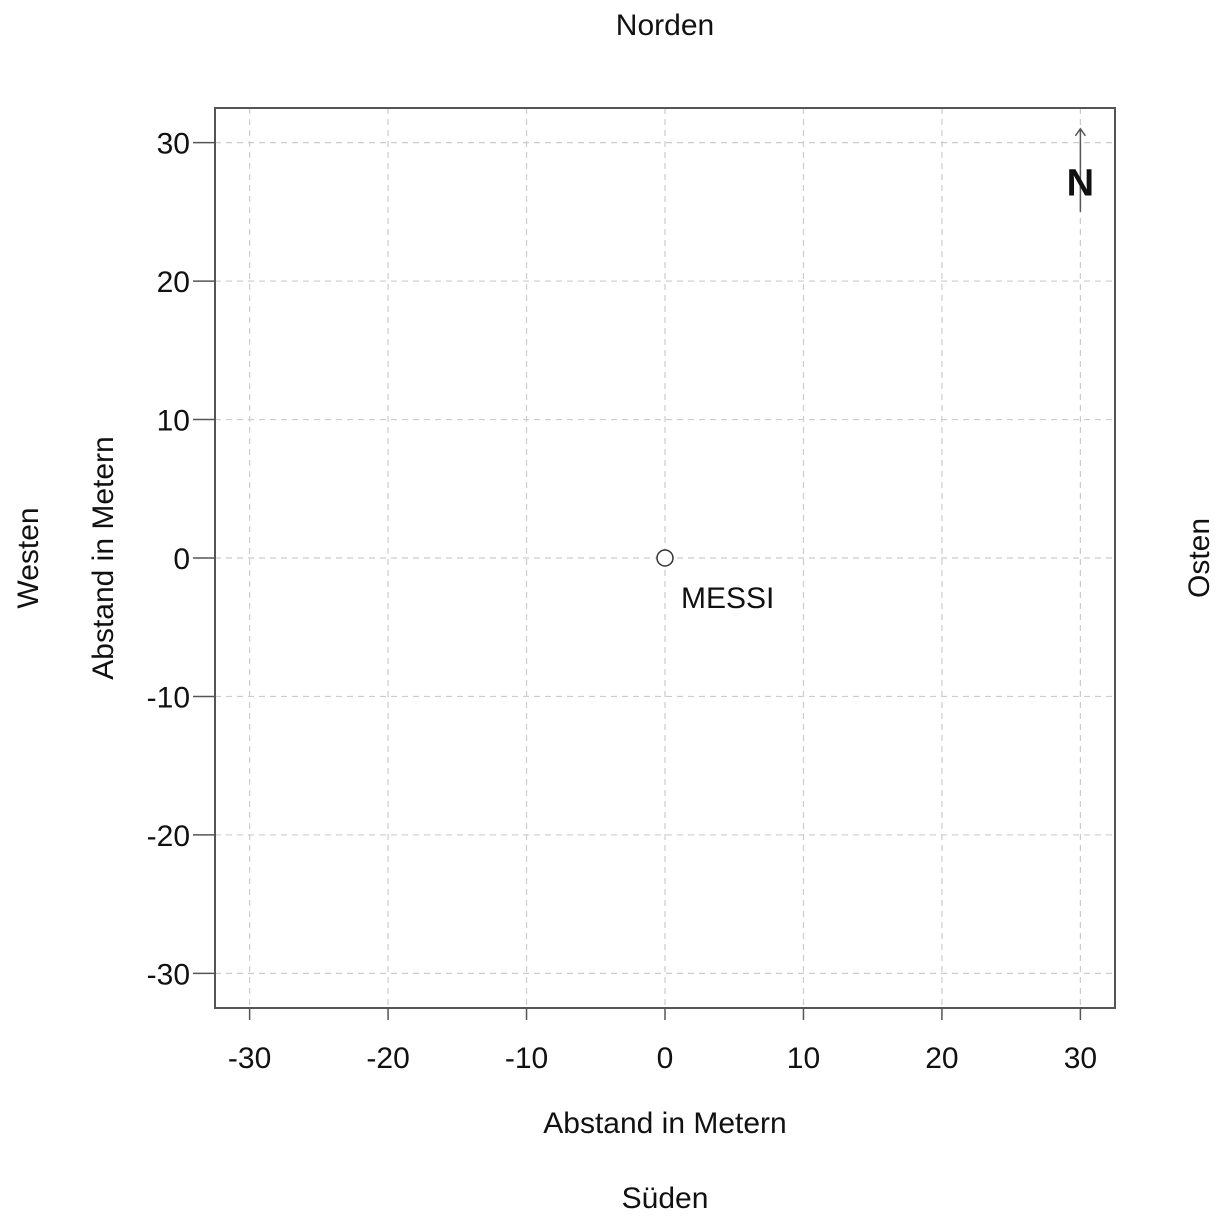 The width and height of the screenshot is (1223, 1221). Describe the element at coordinates (727, 598) in the screenshot. I see `data-point-label: MESSI` at that location.